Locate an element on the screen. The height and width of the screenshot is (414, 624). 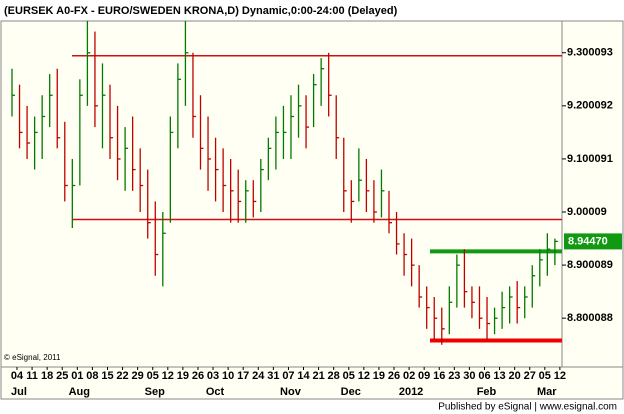
x-tick-label: 03 is located at coordinates (213, 376).